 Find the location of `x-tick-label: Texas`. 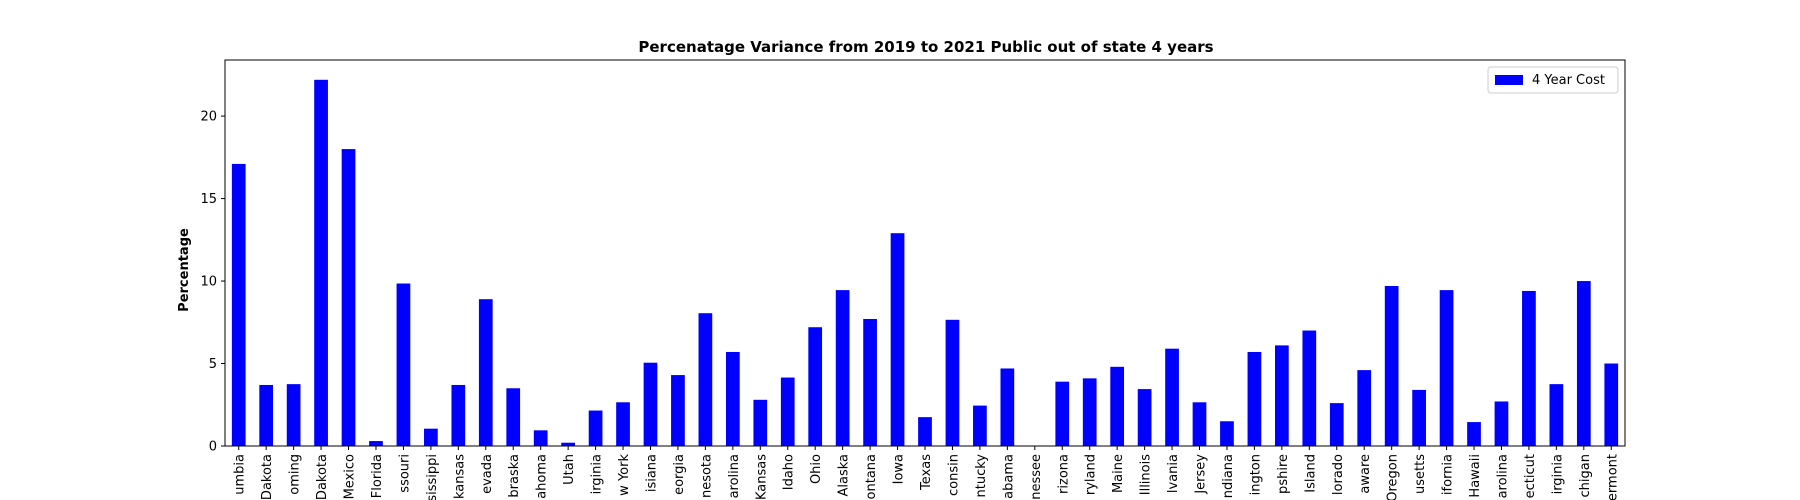

x-tick-label: Texas is located at coordinates (926, 472).